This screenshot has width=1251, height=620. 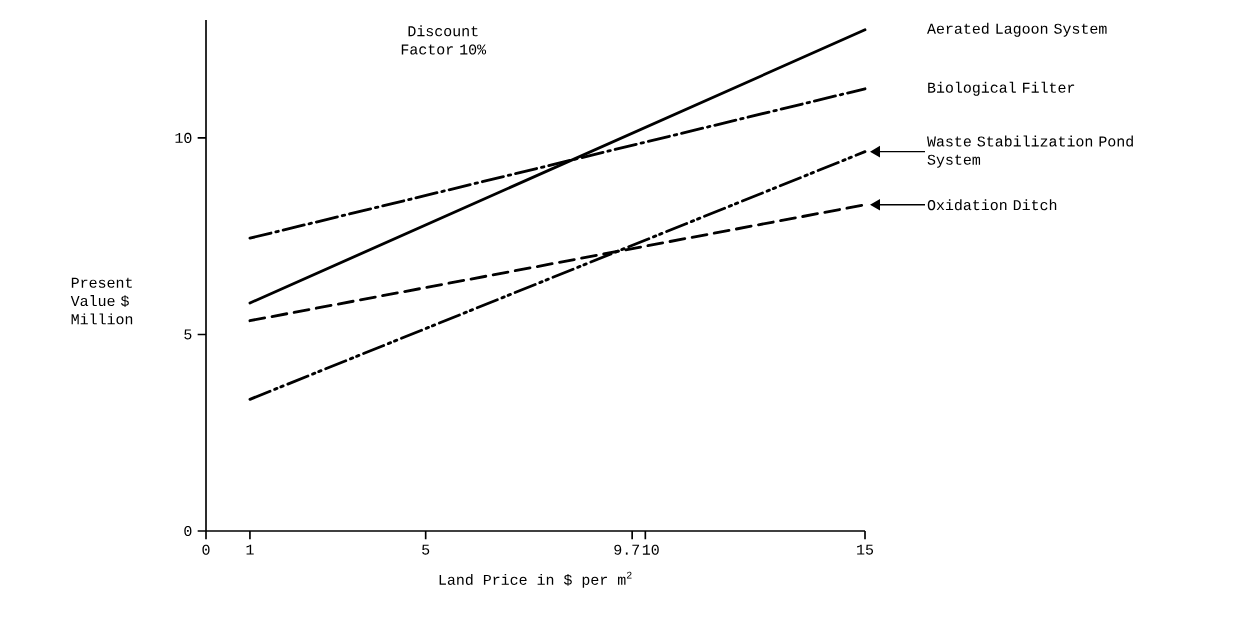 What do you see at coordinates (535, 579) in the screenshot?
I see `x-axis-title: Land Price in $ per m$^{2}$` at bounding box center [535, 579].